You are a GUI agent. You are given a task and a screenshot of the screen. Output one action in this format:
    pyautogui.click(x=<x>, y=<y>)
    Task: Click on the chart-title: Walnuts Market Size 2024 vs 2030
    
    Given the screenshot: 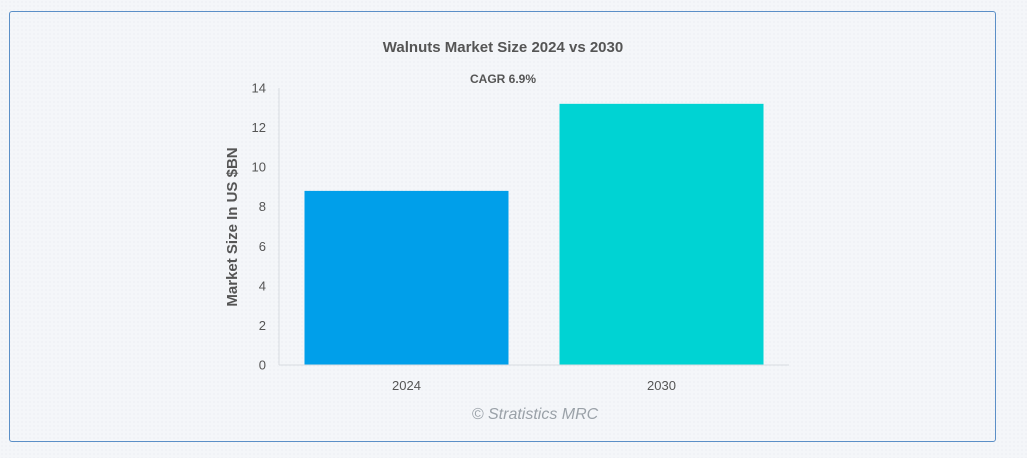 What is the action you would take?
    pyautogui.click(x=503, y=47)
    